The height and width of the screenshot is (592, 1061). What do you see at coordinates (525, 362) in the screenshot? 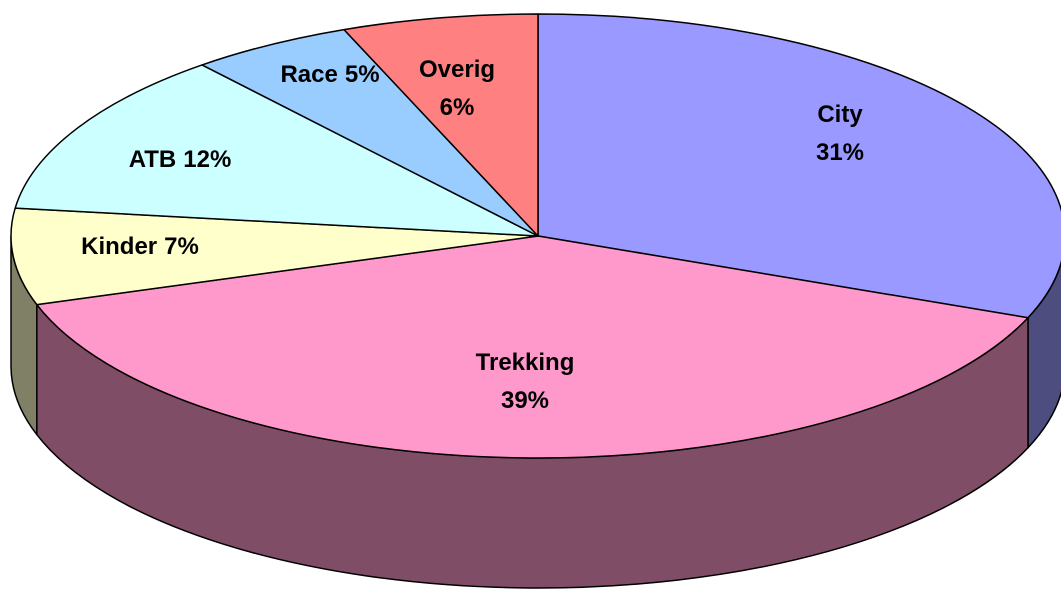
I see `label-category: Trekking` at bounding box center [525, 362].